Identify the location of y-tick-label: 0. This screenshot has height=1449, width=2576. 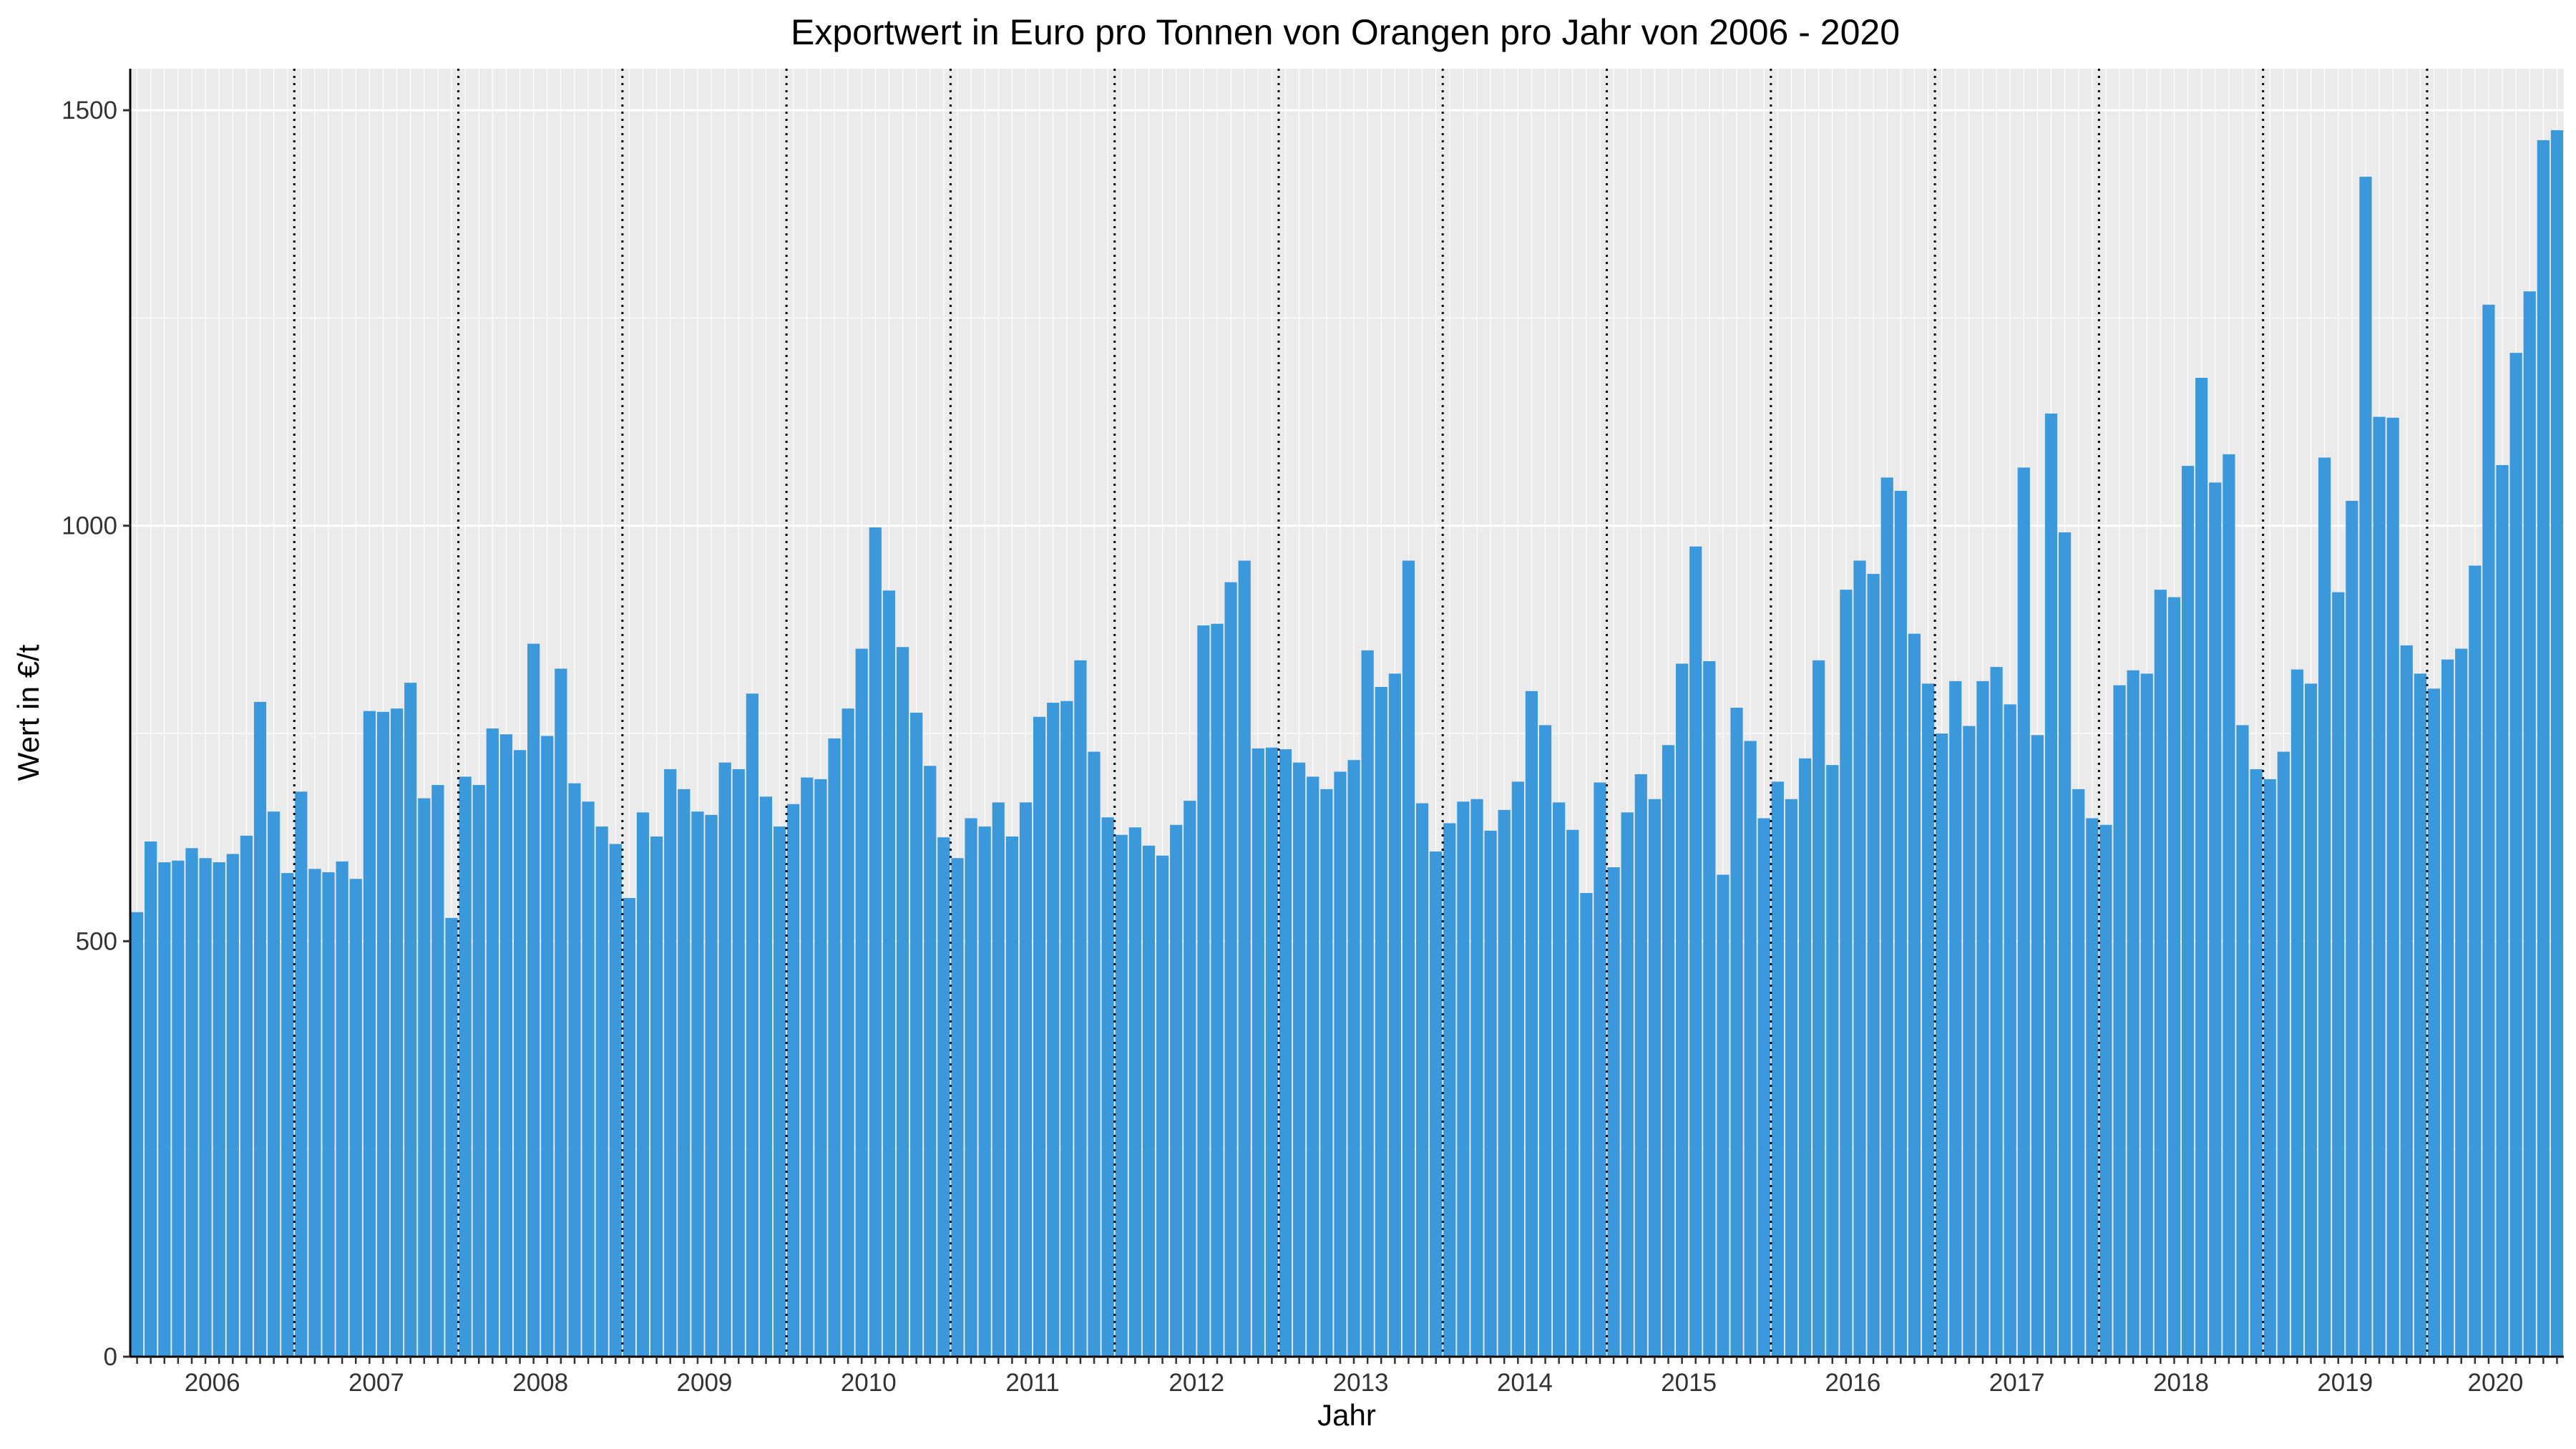
(110, 1357).